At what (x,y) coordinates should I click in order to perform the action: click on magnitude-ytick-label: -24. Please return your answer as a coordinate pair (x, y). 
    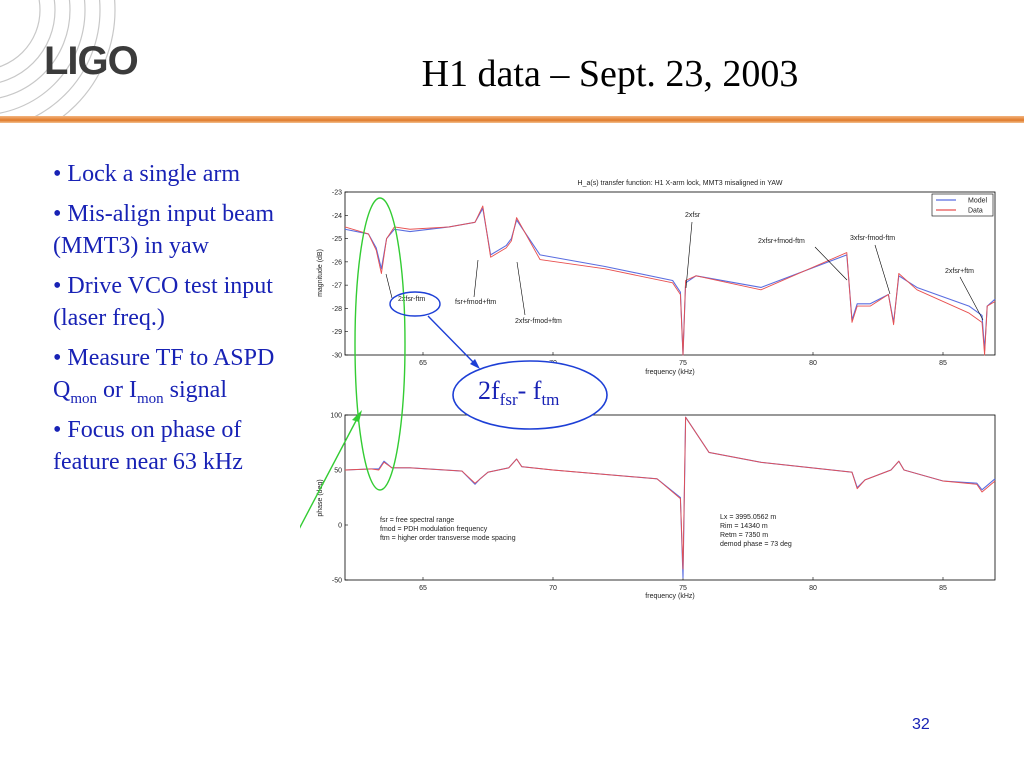
    Looking at the image, I should click on (337, 216).